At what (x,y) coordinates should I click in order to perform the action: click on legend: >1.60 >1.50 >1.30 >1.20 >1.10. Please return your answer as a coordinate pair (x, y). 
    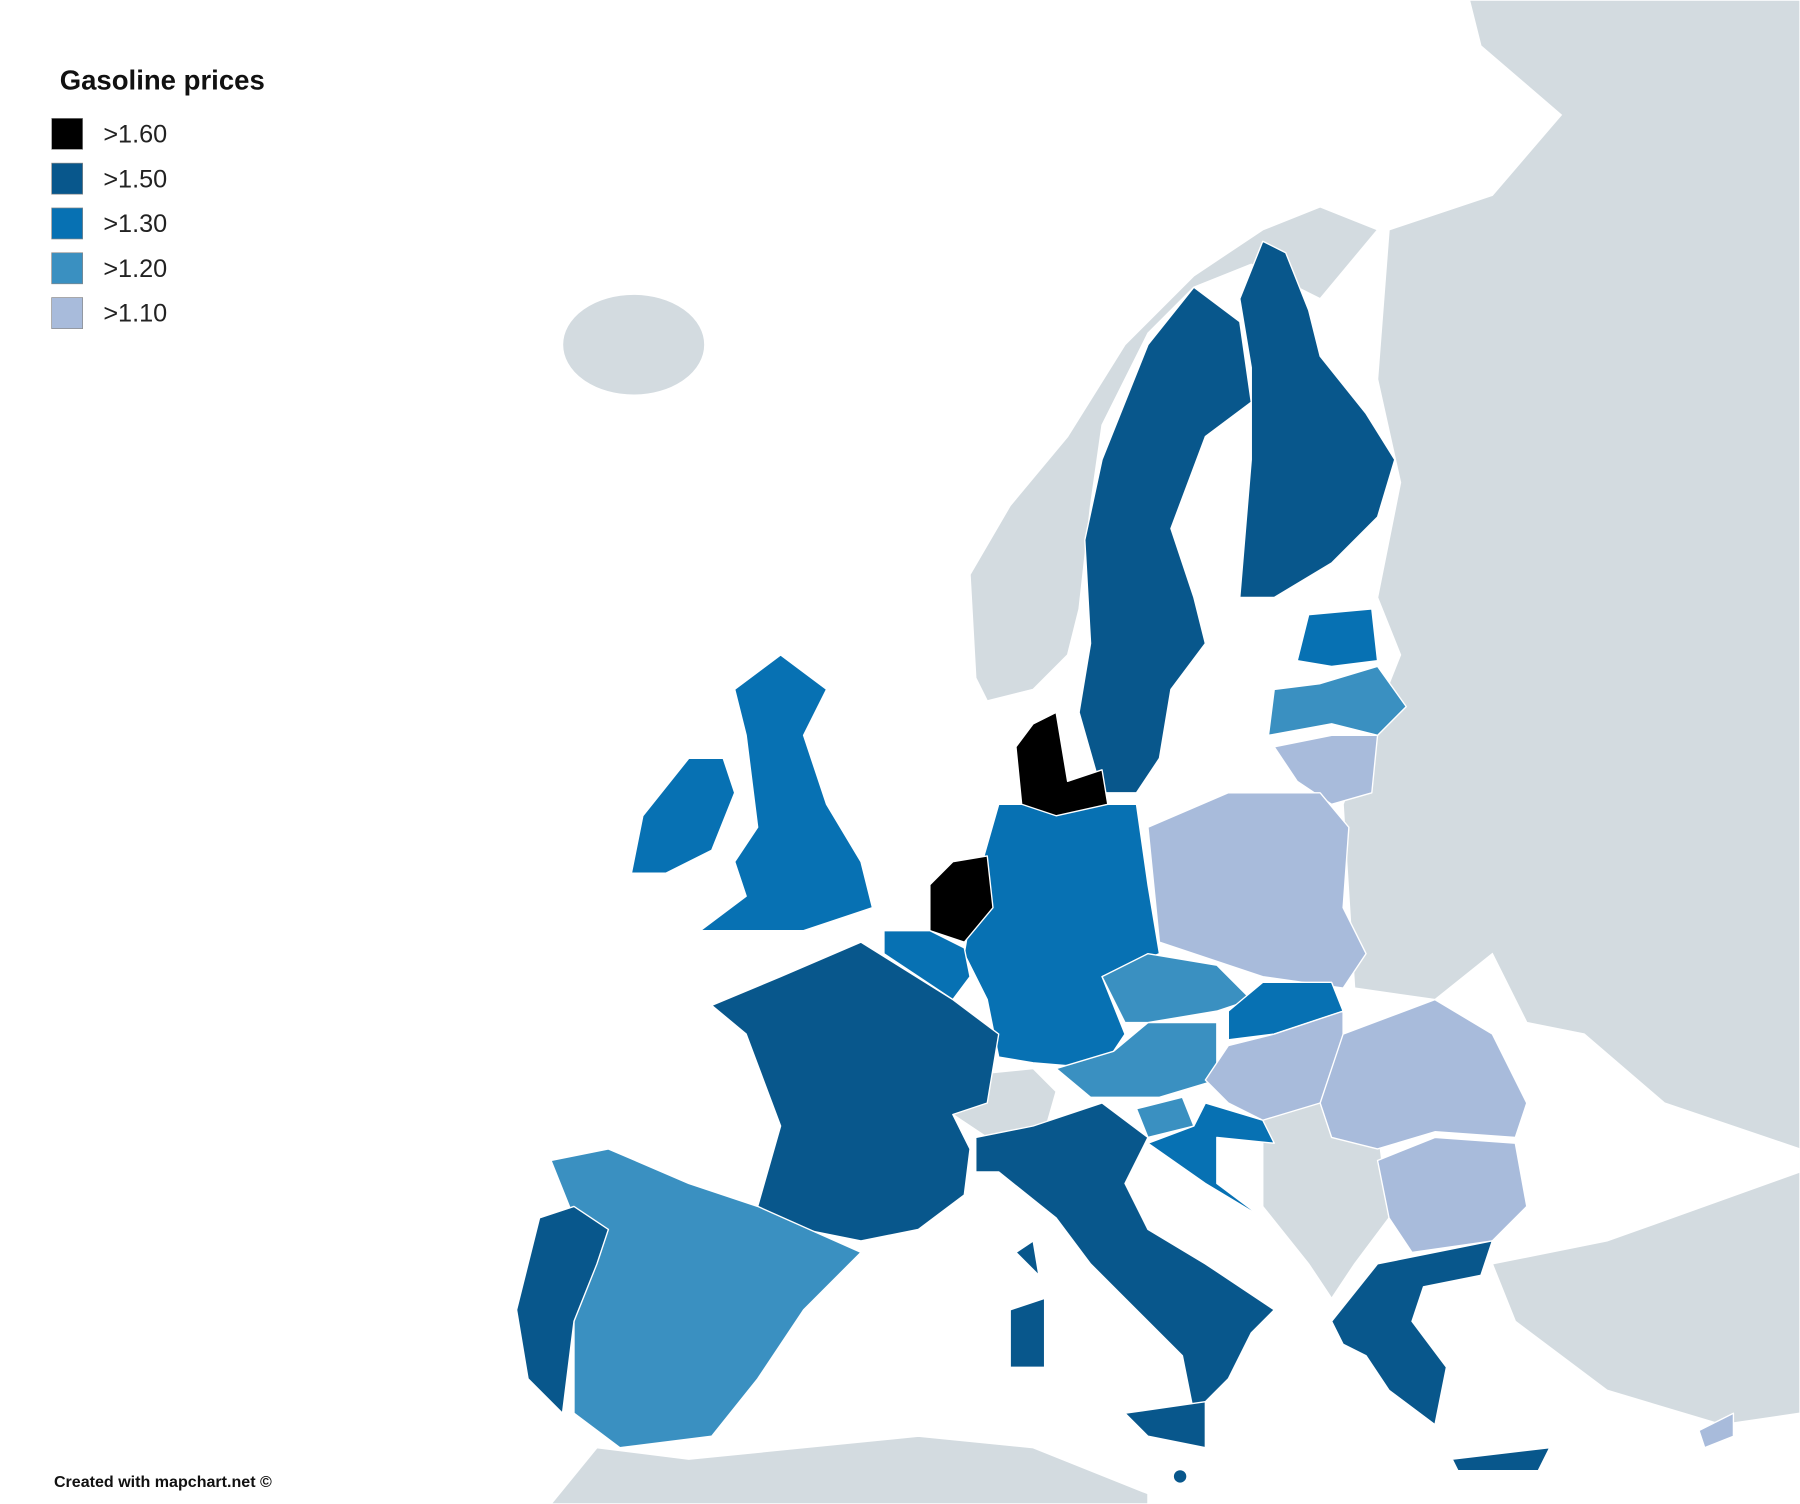
    Looking at the image, I should click on (109, 223).